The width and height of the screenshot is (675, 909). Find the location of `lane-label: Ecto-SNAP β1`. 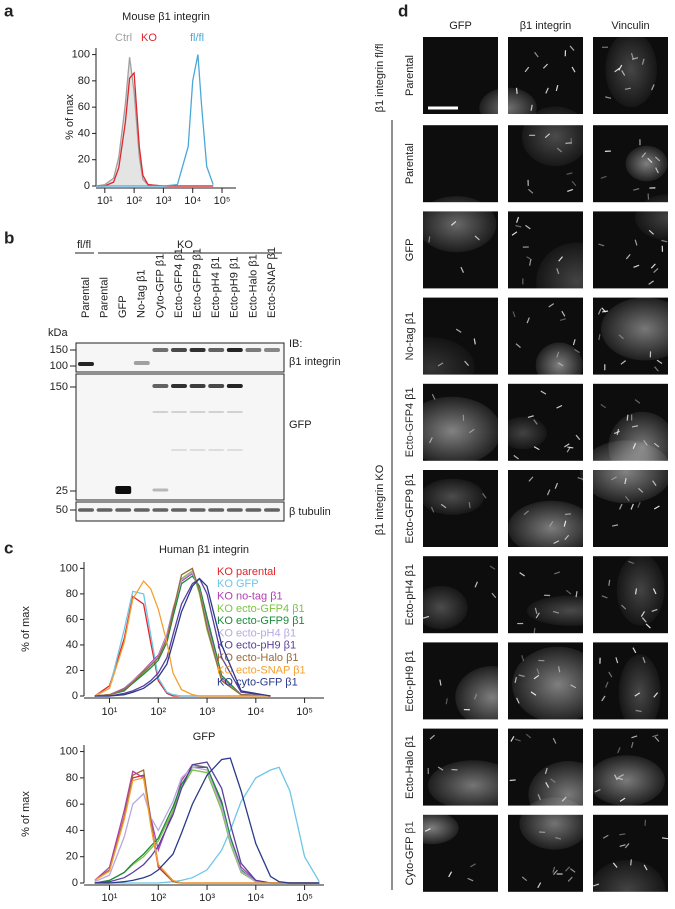

lane-label: Ecto-SNAP β1 is located at coordinates (272, 282).